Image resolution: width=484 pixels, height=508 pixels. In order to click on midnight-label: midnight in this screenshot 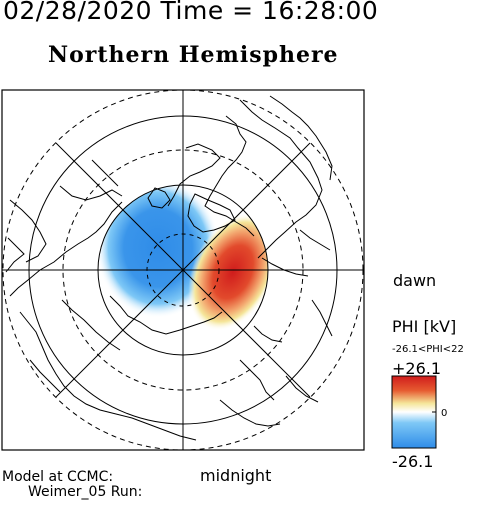, I will do `click(236, 475)`.